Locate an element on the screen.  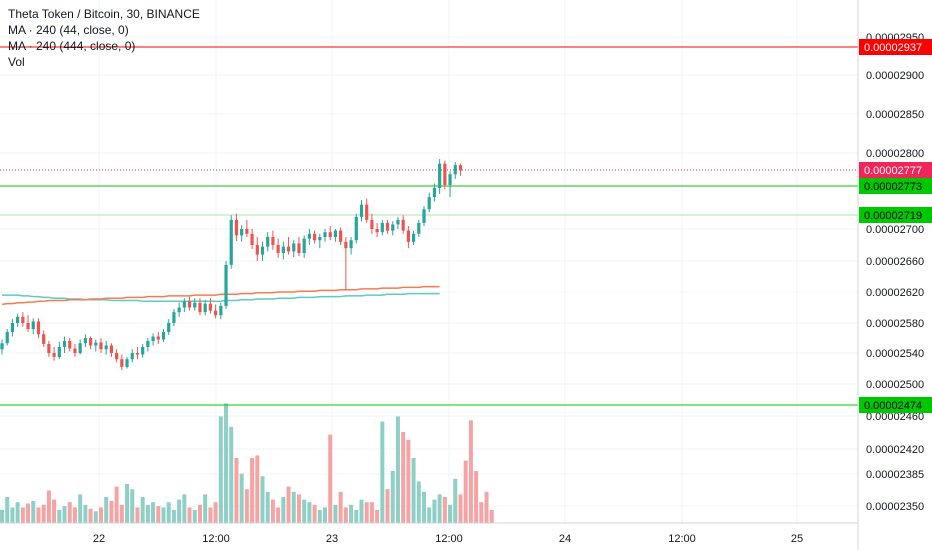
price-tick-label: 0.00002385 is located at coordinates (895, 475).